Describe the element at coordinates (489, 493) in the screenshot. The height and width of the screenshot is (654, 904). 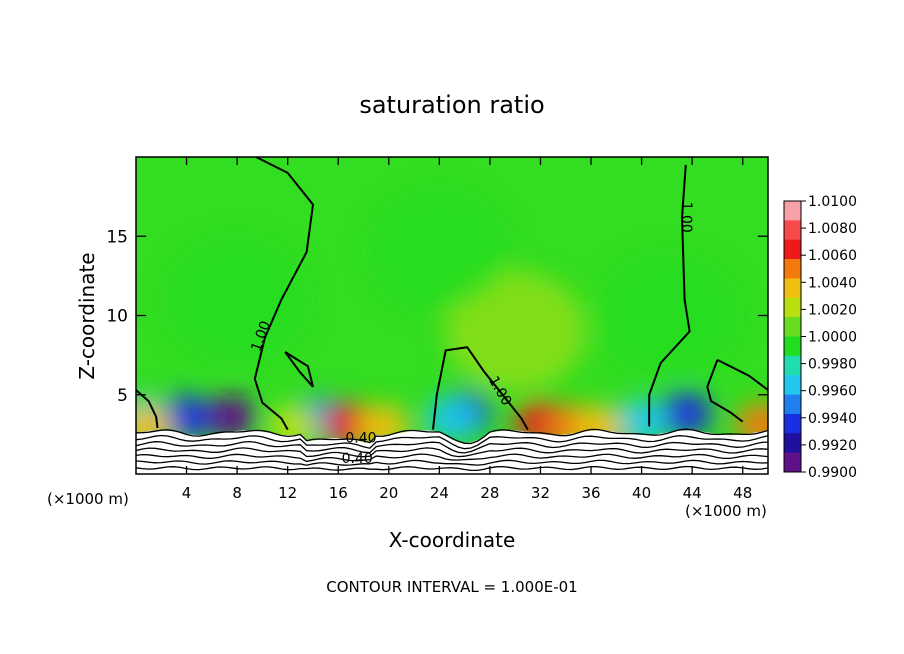
I see `x-tick-label: 28` at that location.